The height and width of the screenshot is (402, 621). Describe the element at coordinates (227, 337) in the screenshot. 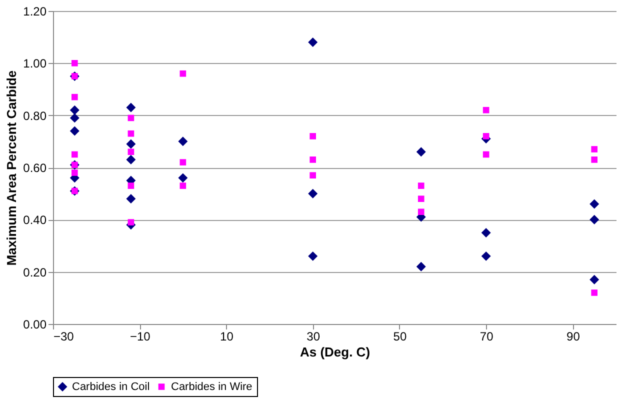

I see `x-tick-label: 10` at that location.